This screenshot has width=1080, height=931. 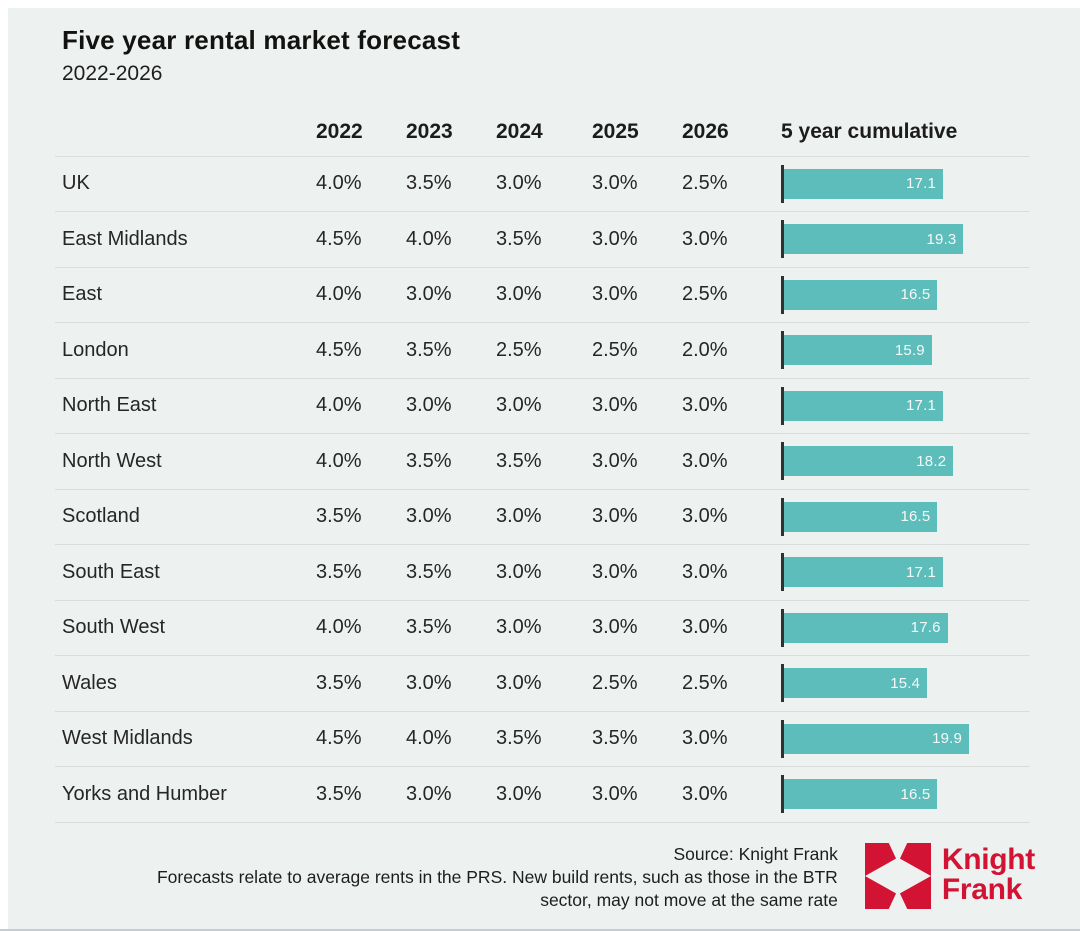 What do you see at coordinates (542, 516) in the screenshot?
I see `table-row-scotland: Scotland 3.5% 3.0% 3.0% 3.0% 3.0% 16.5` at bounding box center [542, 516].